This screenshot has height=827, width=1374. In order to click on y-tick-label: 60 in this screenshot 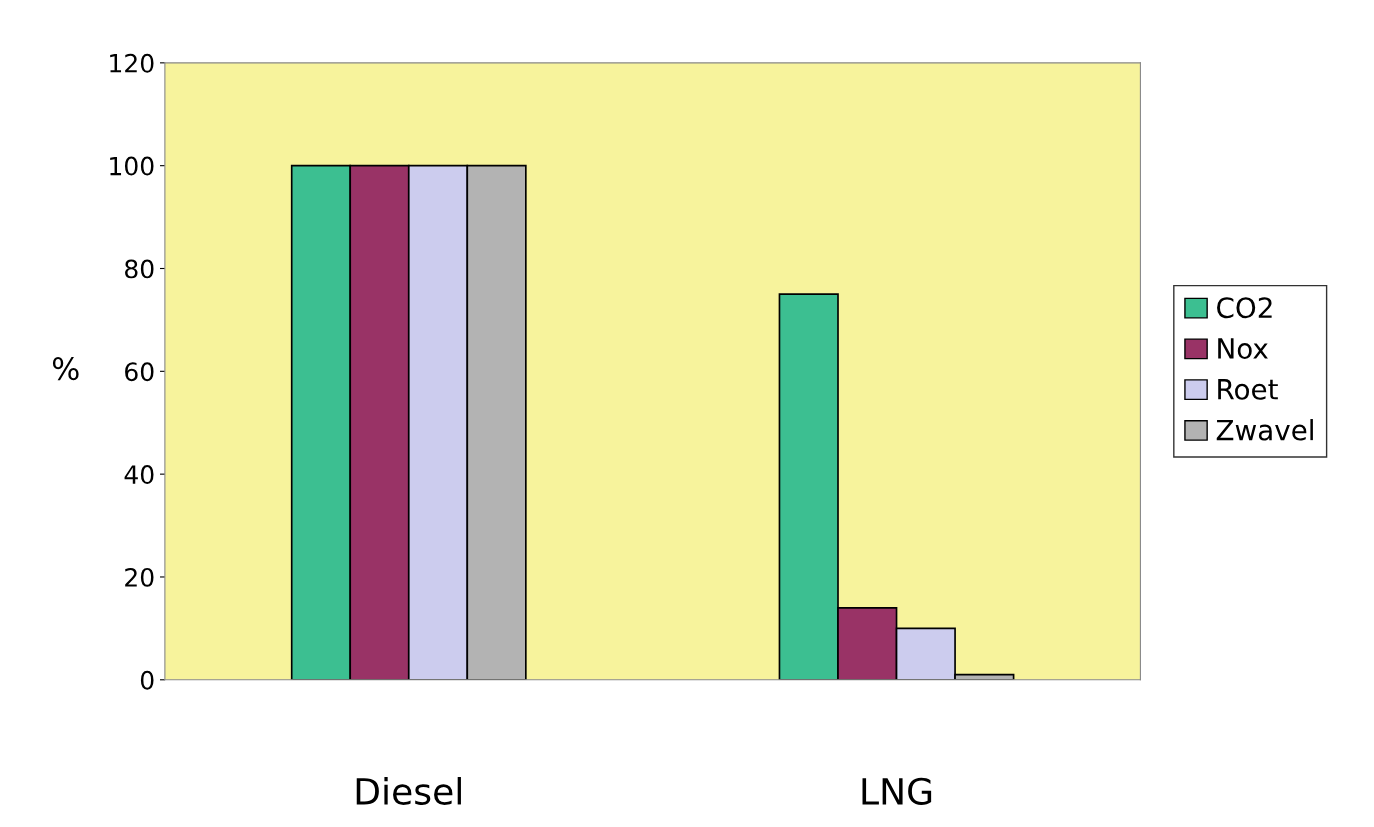, I will do `click(139, 372)`.